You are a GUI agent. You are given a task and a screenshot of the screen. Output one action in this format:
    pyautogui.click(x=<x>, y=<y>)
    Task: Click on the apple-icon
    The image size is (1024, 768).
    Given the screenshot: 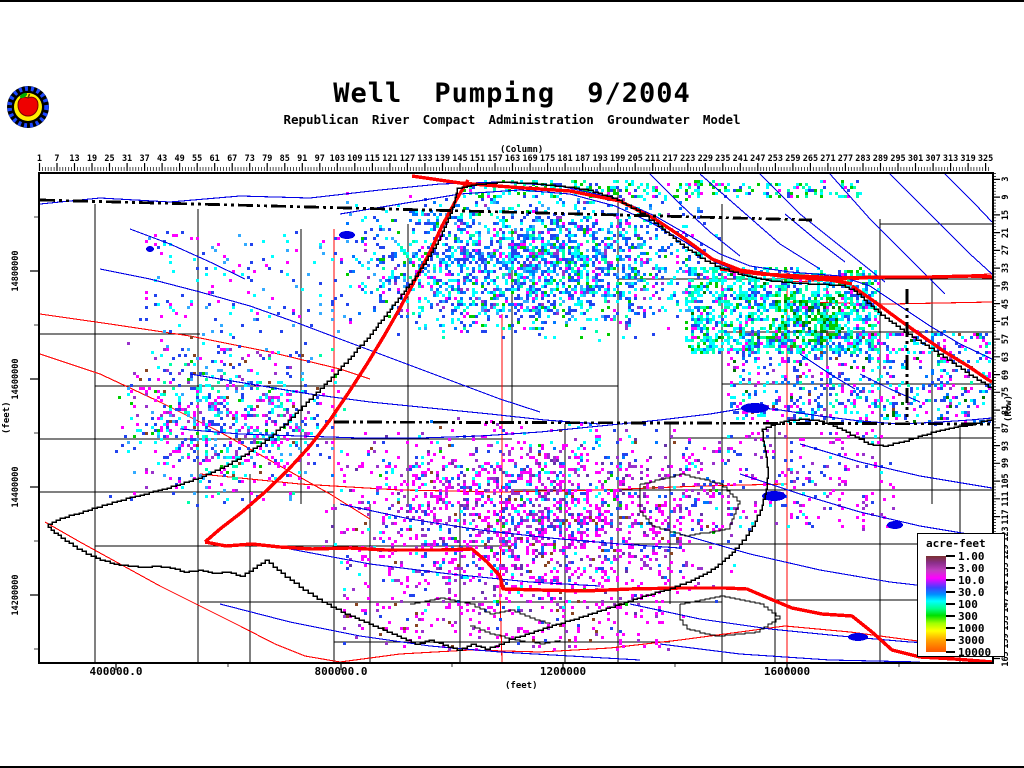 What is the action you would take?
    pyautogui.click(x=28, y=104)
    